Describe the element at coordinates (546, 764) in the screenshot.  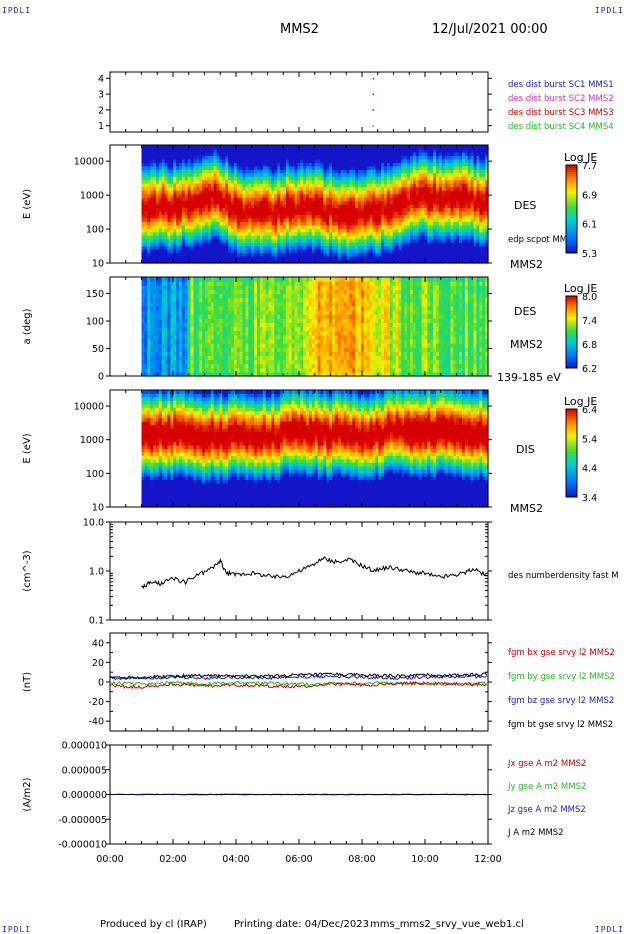
I see `legend-current-0: Jx gse A m2 MMS2` at that location.